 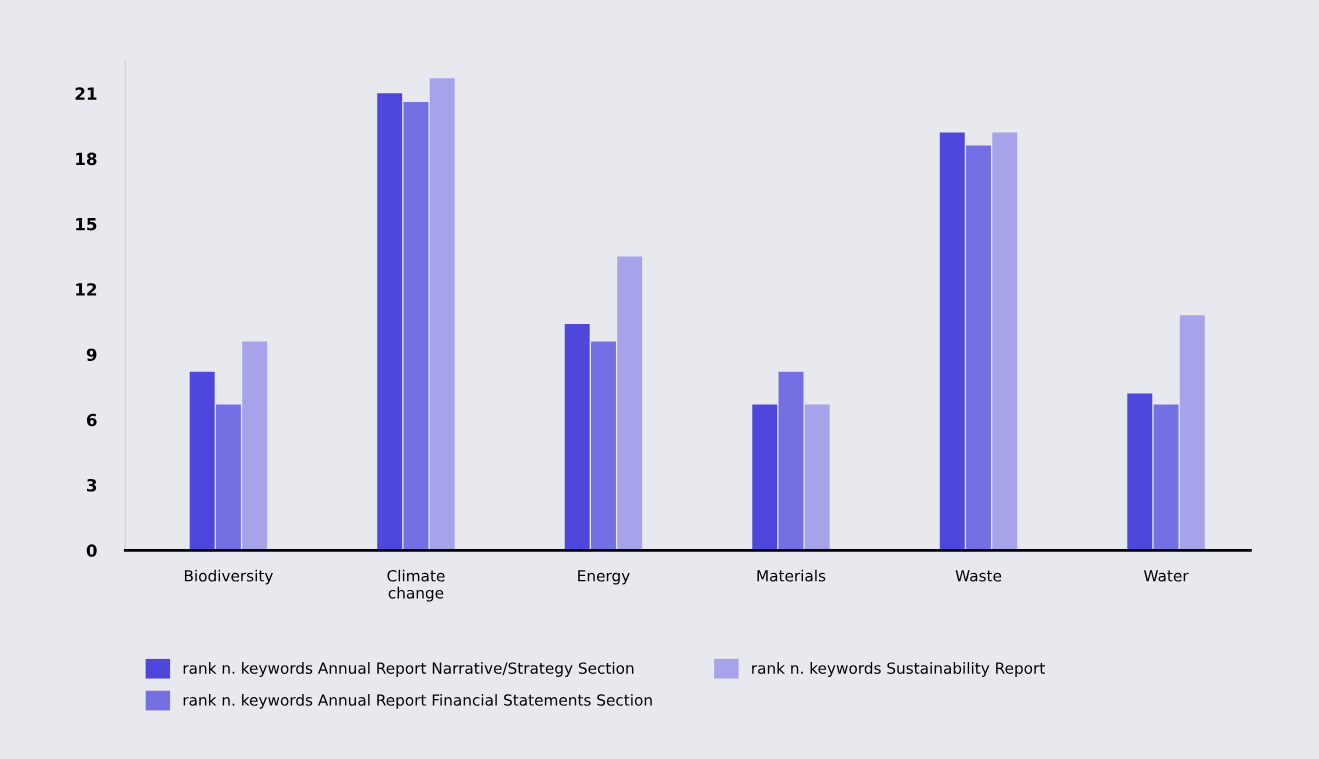 What do you see at coordinates (1166, 576) in the screenshot?
I see `x-tick-label: Water` at bounding box center [1166, 576].